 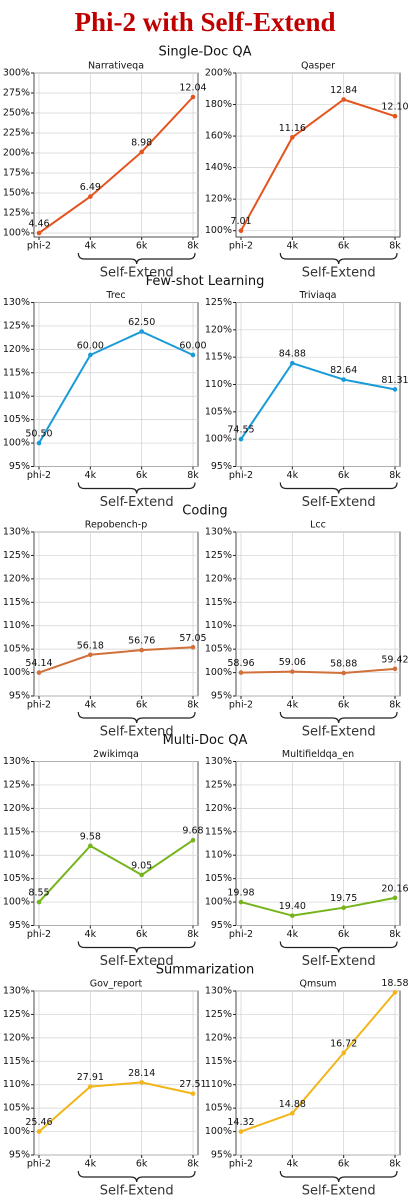 I want to click on data-label: 56.76, so click(x=141, y=641).